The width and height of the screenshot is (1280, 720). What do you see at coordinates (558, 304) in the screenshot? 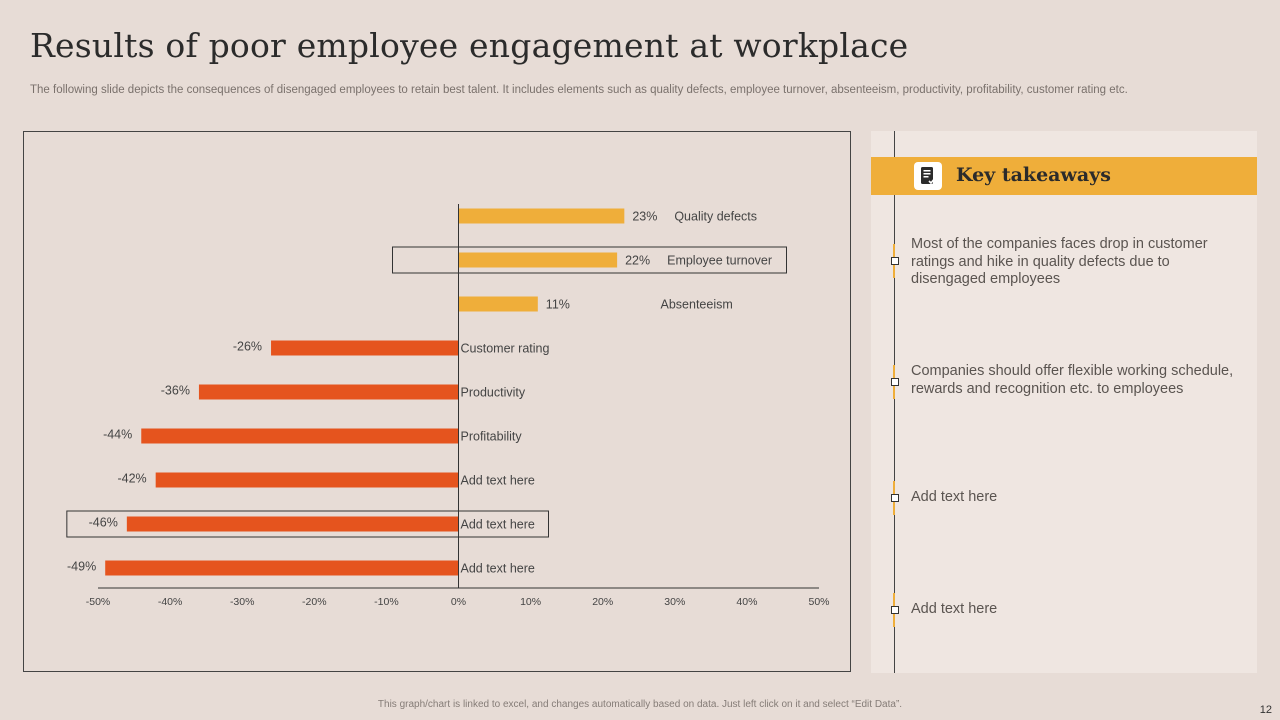
I see `data-label: 11%` at bounding box center [558, 304].